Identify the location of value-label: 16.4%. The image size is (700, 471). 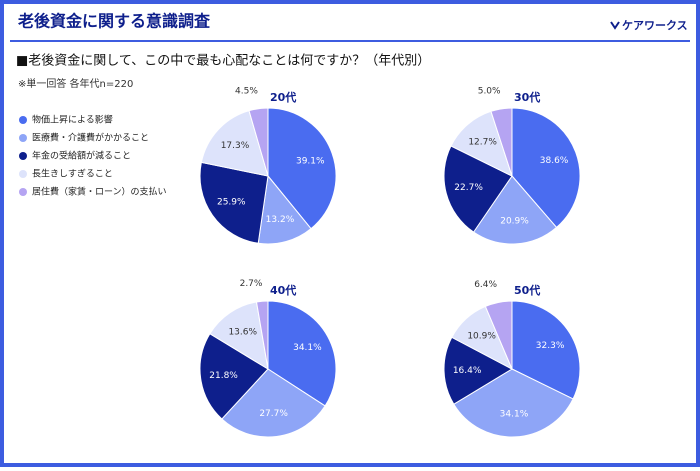
(467, 371).